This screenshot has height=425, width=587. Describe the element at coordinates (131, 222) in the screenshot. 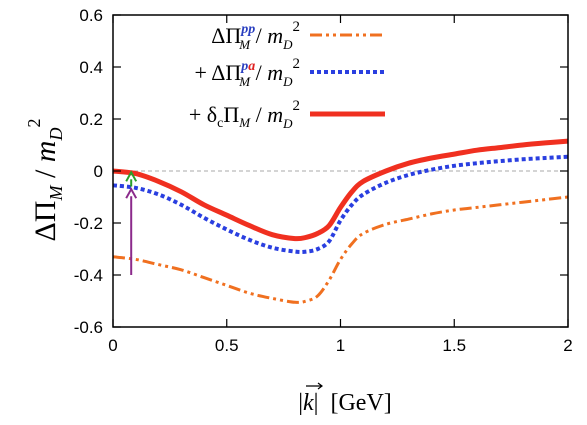

I see `annotation-layer` at that location.